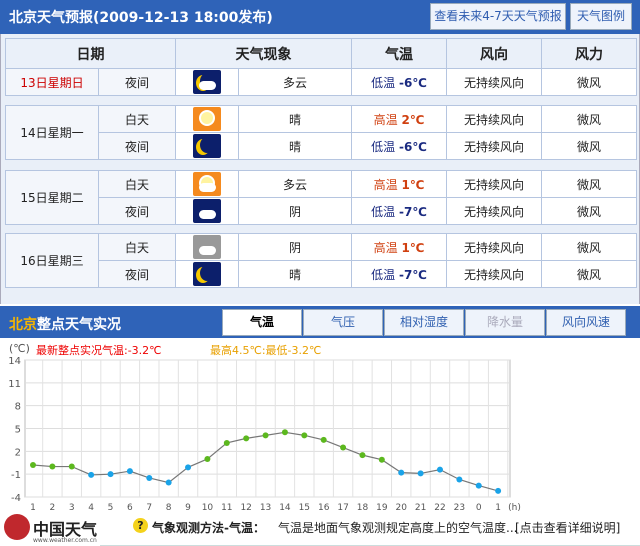 The width and height of the screenshot is (640, 546). I want to click on hourly-city: 北京, so click(23, 325).